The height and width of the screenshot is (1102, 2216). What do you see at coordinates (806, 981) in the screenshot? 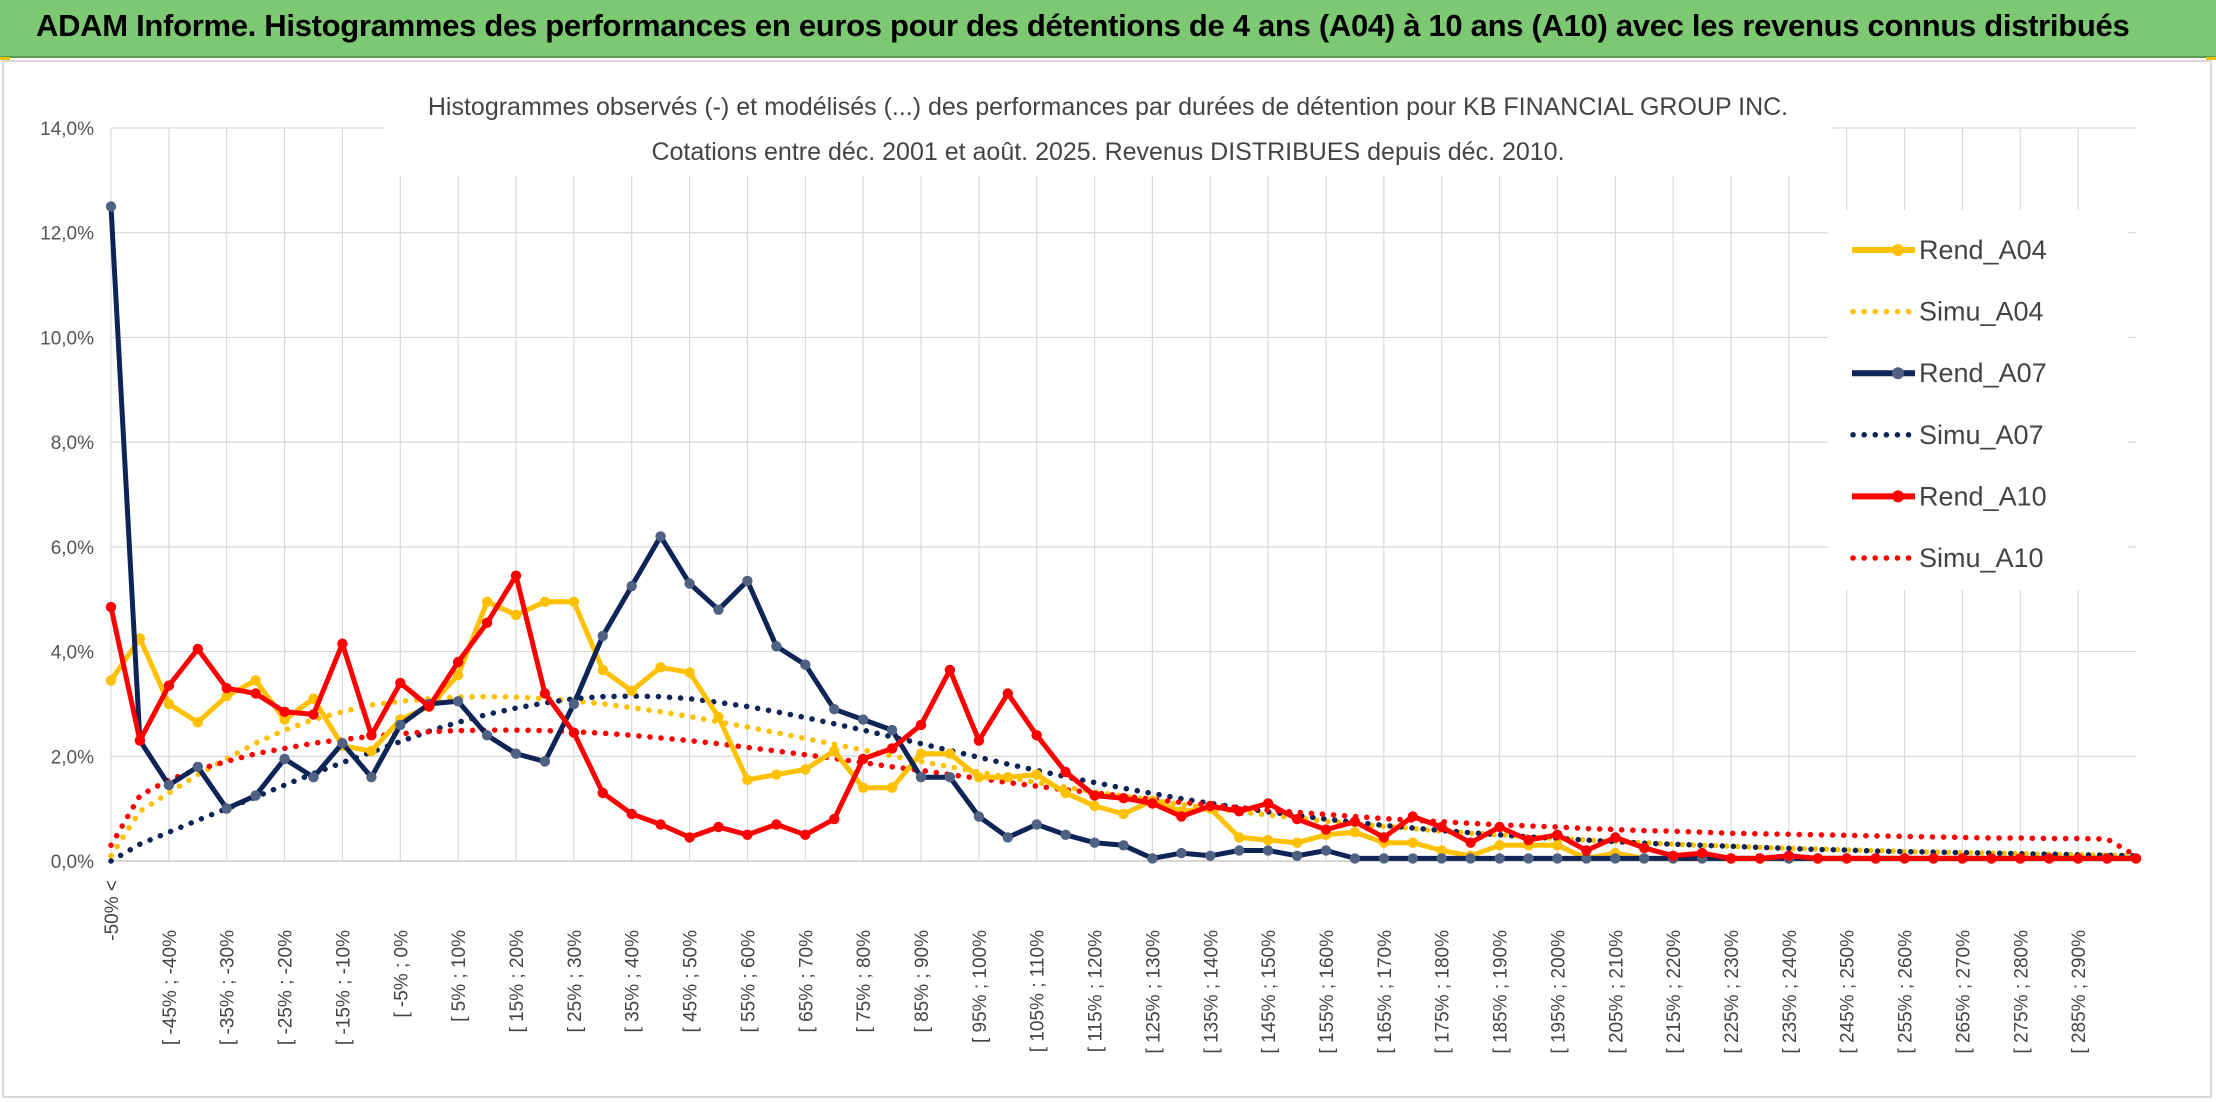
I see `x-tick-label: [ 65% ; 70%` at bounding box center [806, 981].